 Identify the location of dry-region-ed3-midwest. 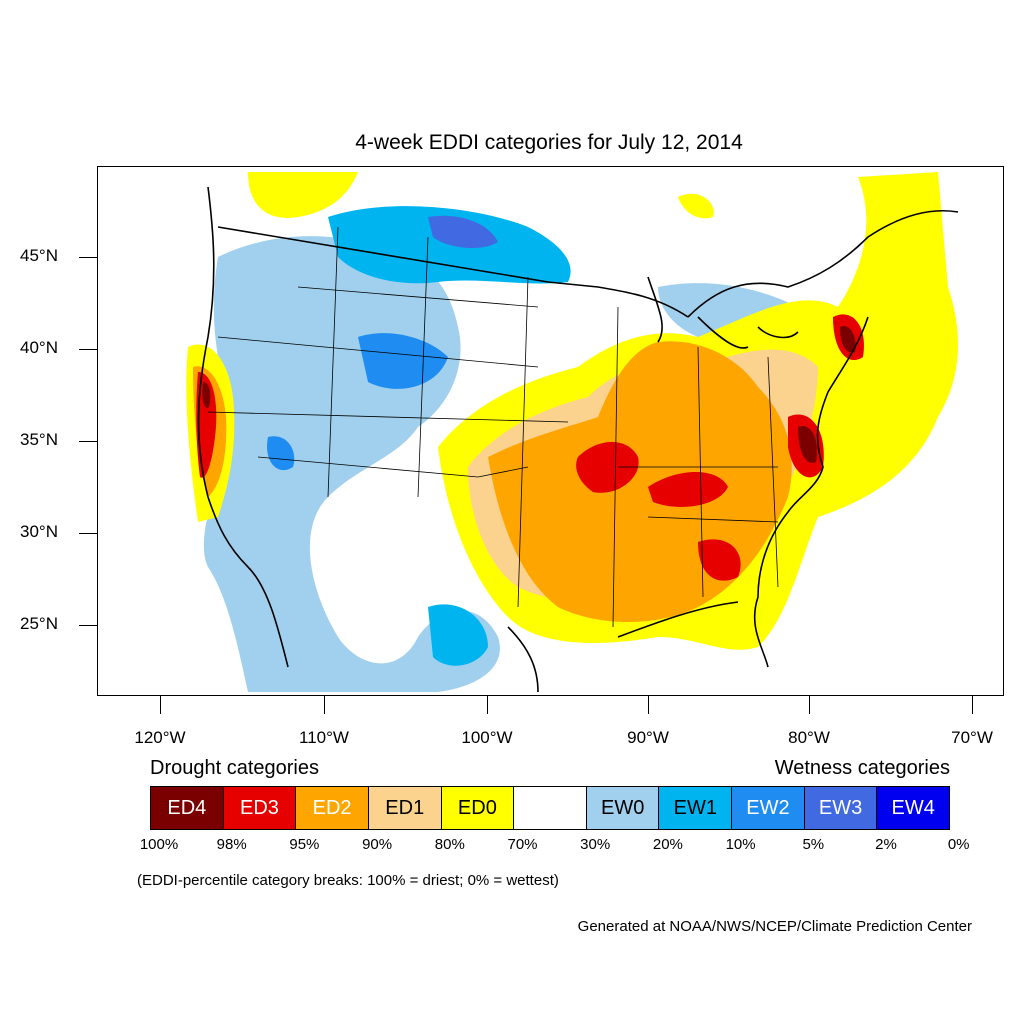
(607, 467).